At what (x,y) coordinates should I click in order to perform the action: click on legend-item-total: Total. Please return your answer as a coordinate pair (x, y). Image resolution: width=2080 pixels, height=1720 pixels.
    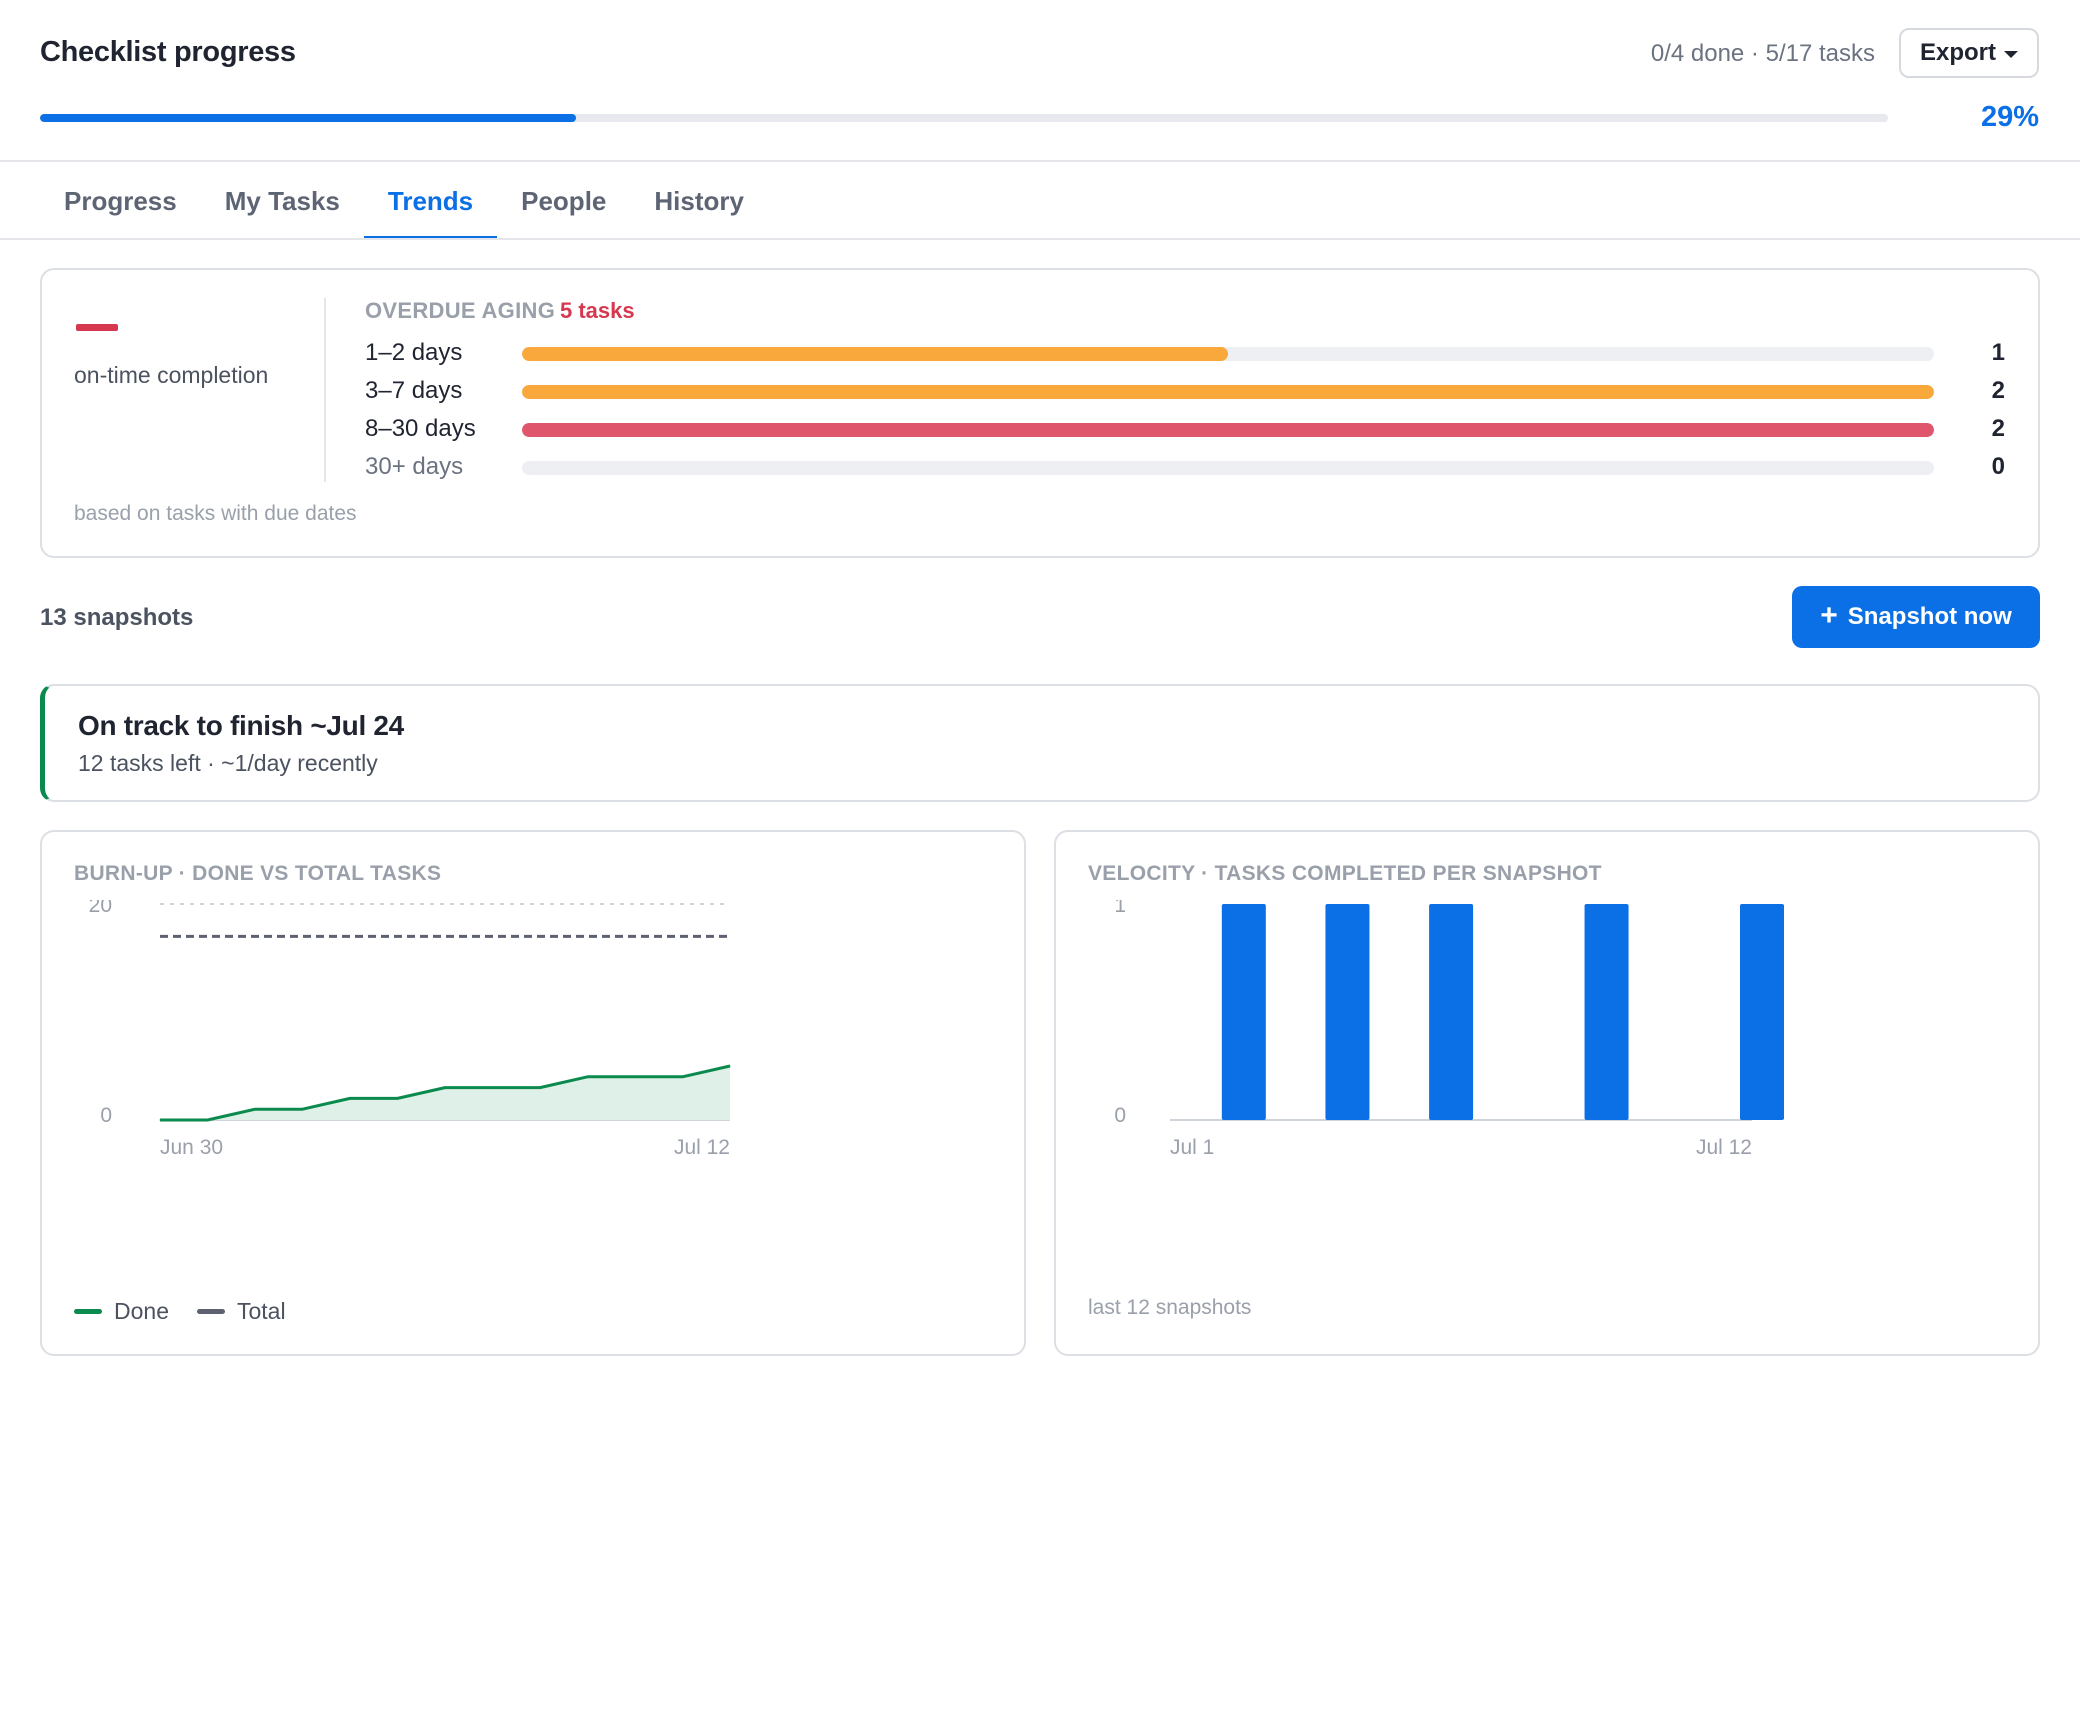
    Looking at the image, I should click on (241, 1311).